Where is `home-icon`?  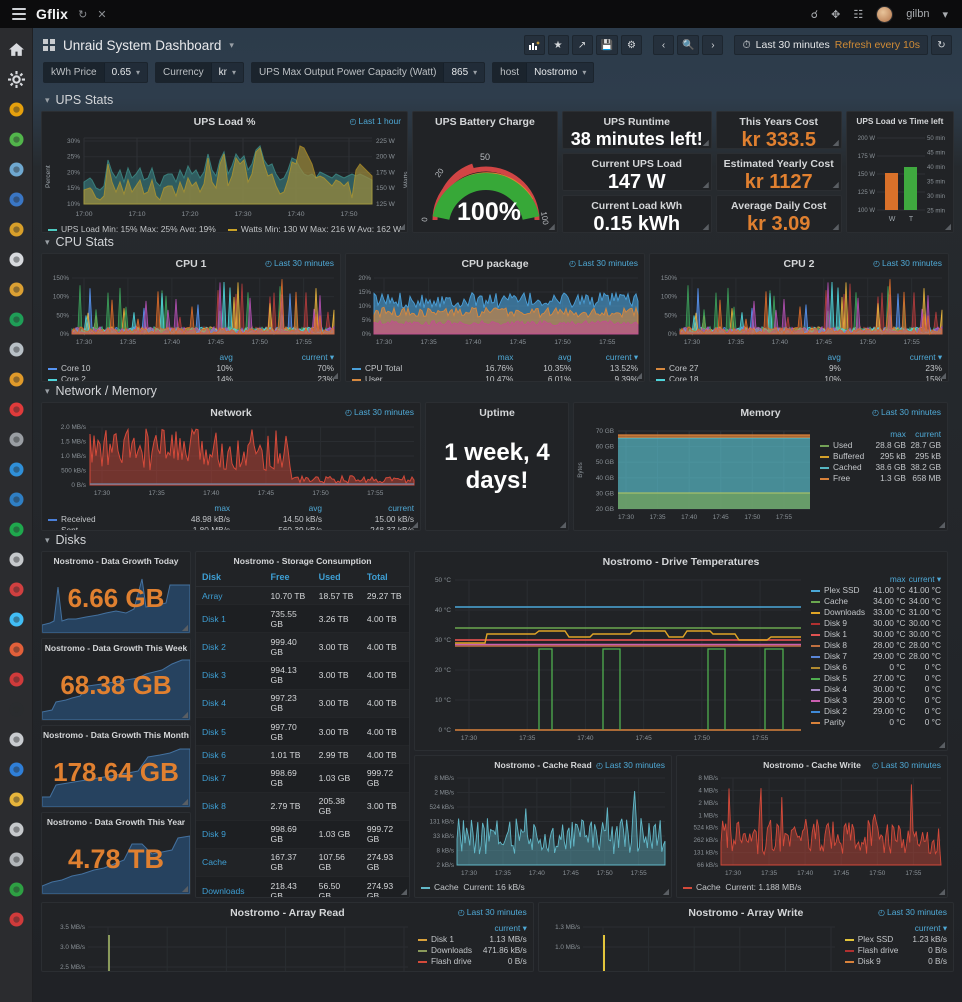
home-icon is located at coordinates (16, 49).